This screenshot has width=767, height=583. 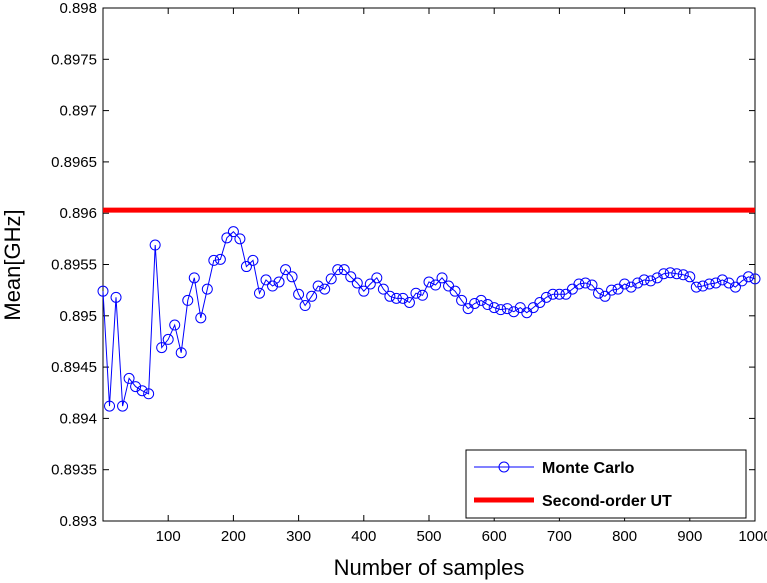 What do you see at coordinates (298, 536) in the screenshot?
I see `x-tick-label: 300` at bounding box center [298, 536].